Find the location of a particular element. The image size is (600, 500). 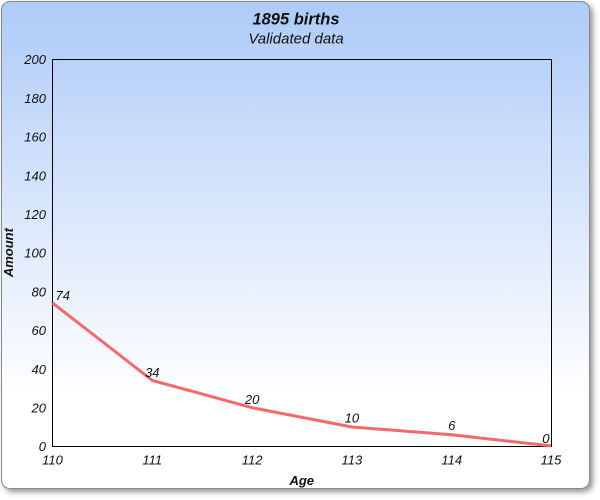

svg-text: 111 is located at coordinates (152, 460).